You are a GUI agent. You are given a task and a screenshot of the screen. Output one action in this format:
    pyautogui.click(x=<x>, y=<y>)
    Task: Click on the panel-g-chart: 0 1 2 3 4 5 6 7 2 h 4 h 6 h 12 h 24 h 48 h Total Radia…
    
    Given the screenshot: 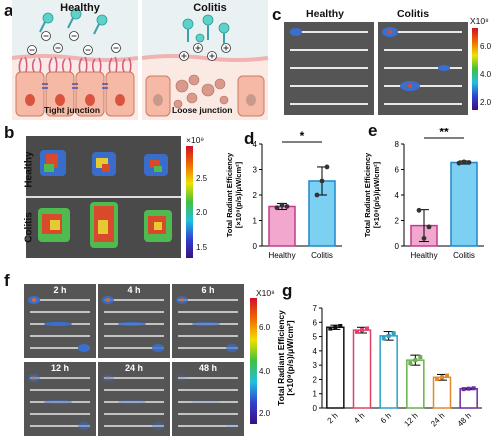 What is the action you would take?
    pyautogui.click(x=379, y=366)
    